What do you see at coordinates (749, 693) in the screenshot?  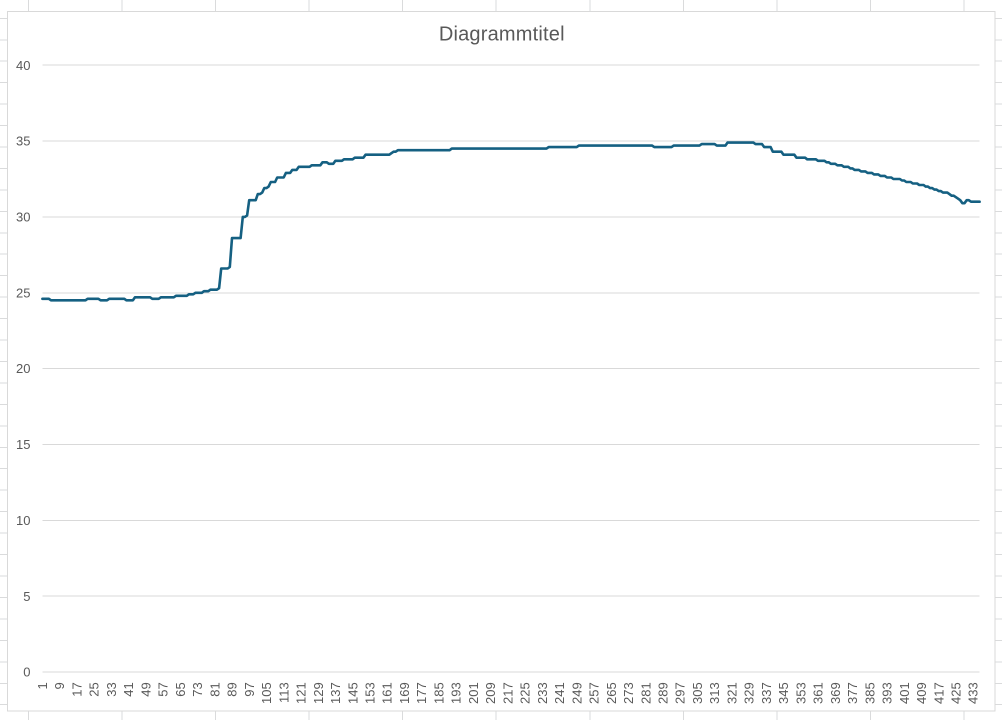 I see `svg-text: 329` at bounding box center [749, 693].